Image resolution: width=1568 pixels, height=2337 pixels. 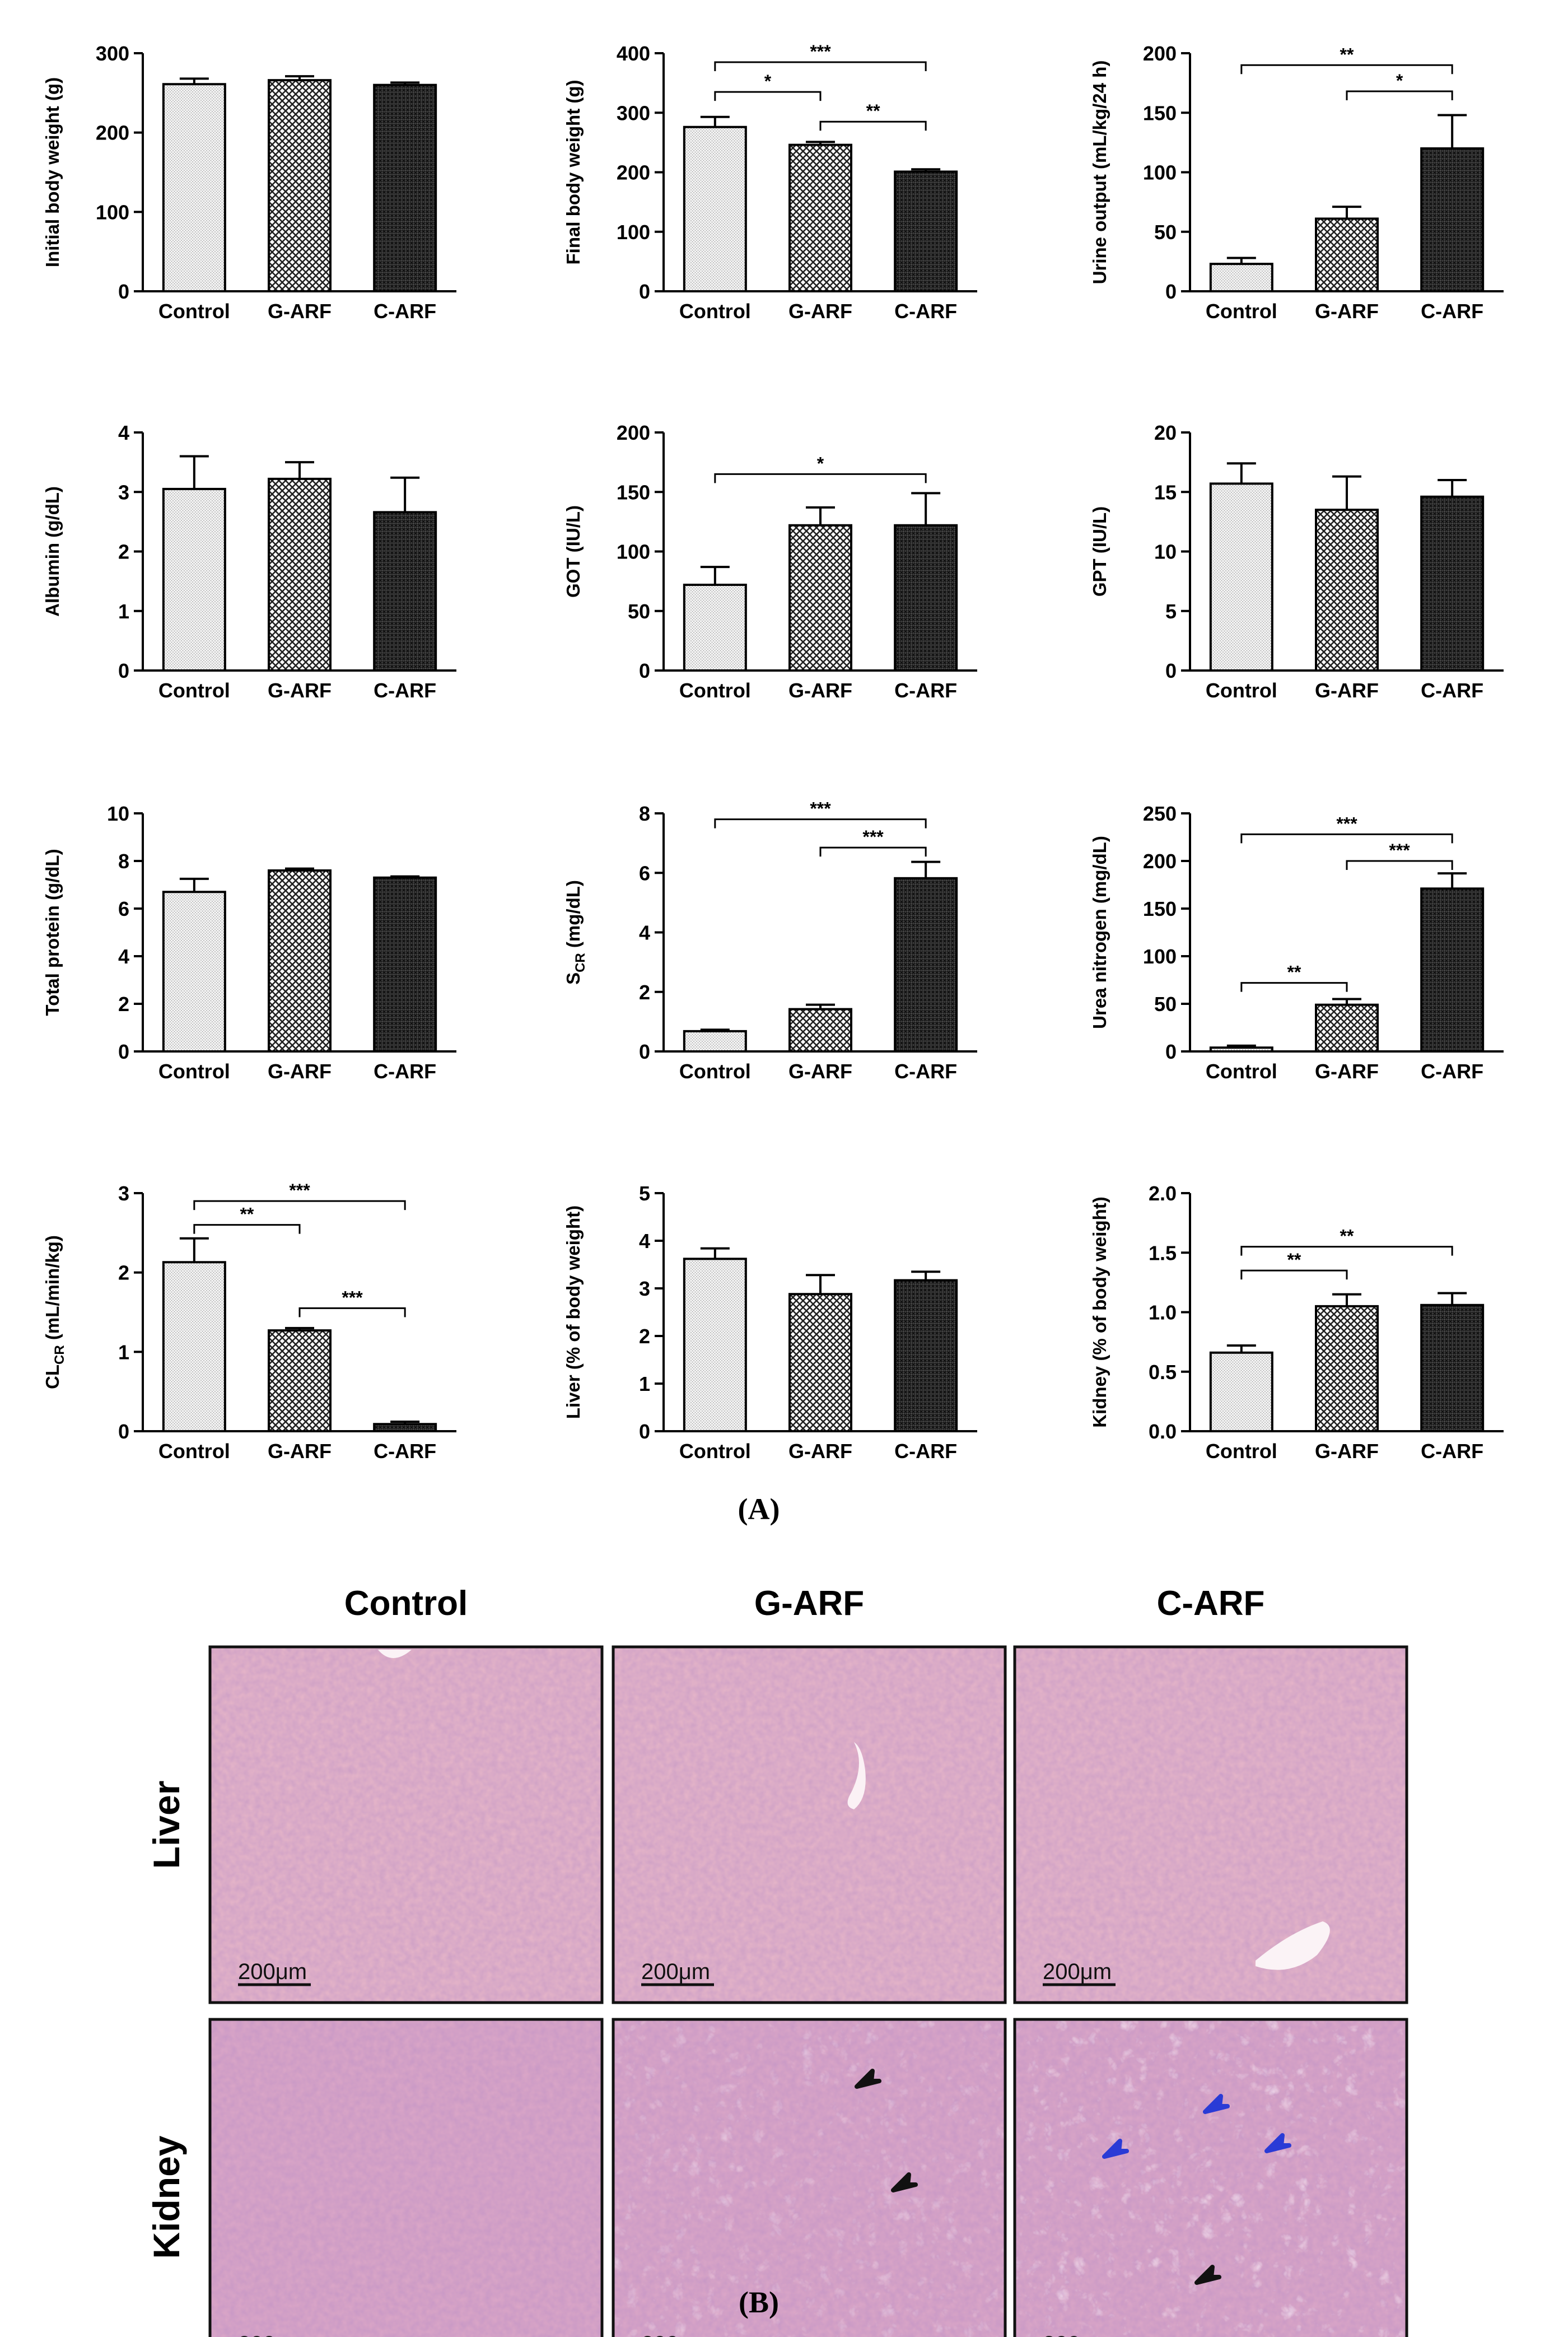 What do you see at coordinates (1297, 561) in the screenshot?
I see `chart-6: 0 5 10 15 20 GPT (IU/L) Control G-ARF C-ARF` at bounding box center [1297, 561].